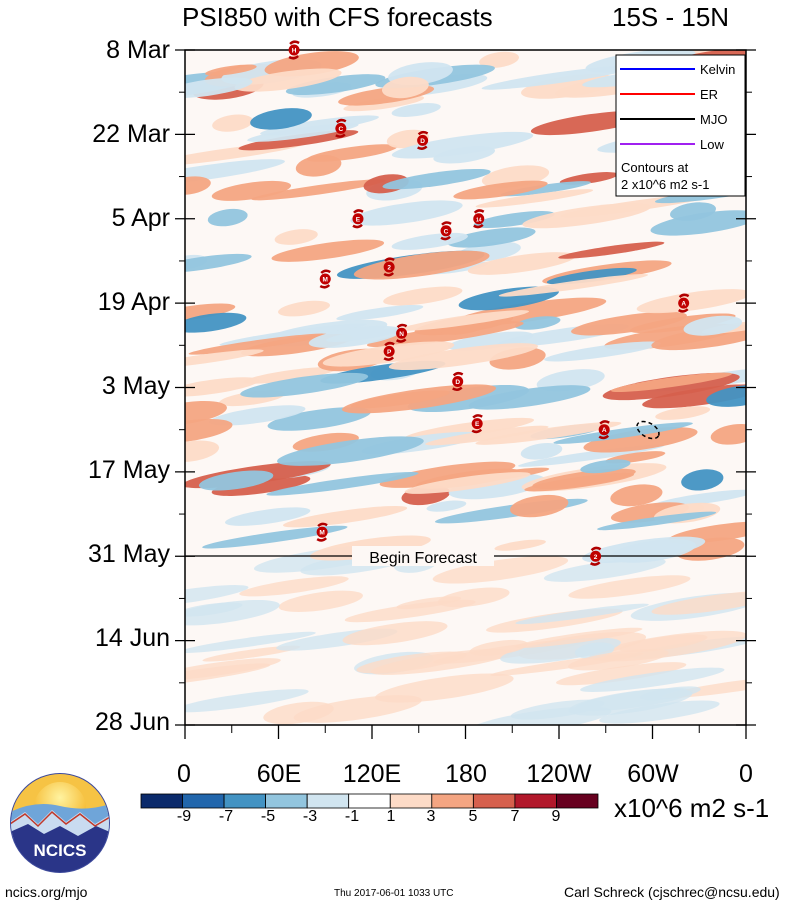 The width and height of the screenshot is (809, 907). I want to click on storm-marker-label: 14, so click(479, 220).